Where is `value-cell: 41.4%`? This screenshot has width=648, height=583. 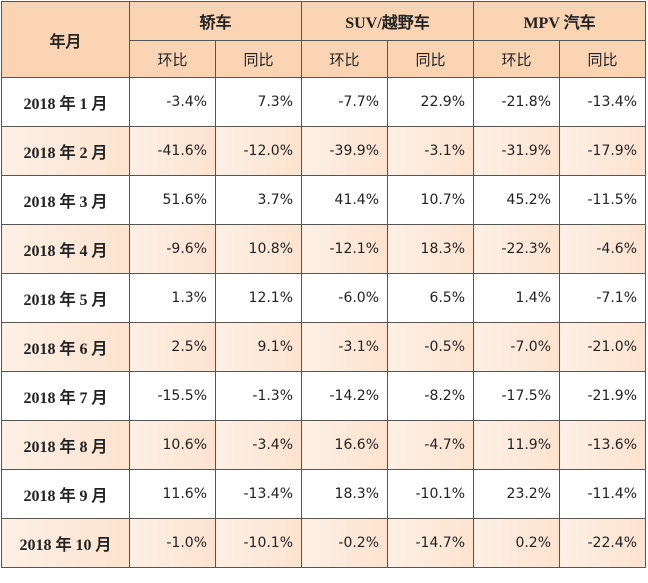
value-cell: 41.4% is located at coordinates (345, 200).